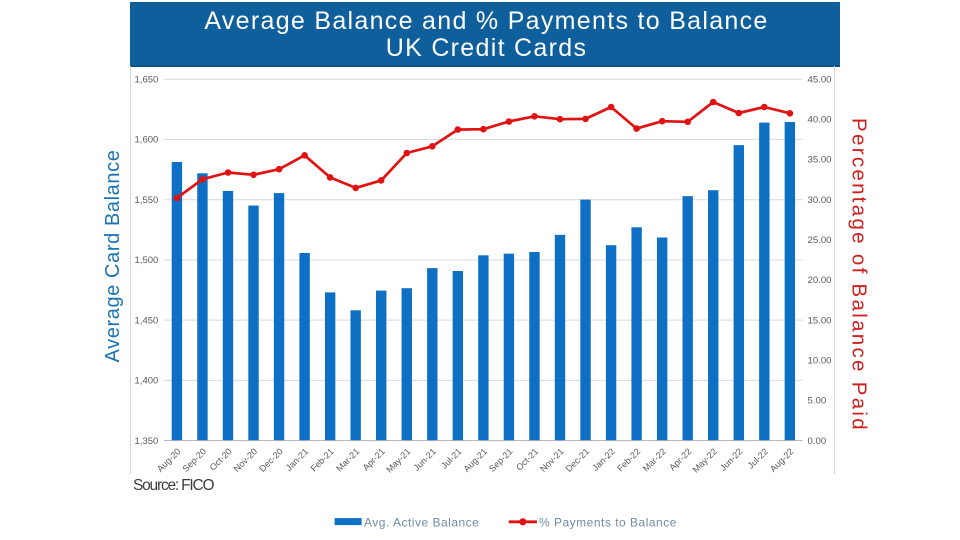 The width and height of the screenshot is (960, 540). Describe the element at coordinates (246, 460) in the screenshot. I see `svg-text: Nov-20` at that location.